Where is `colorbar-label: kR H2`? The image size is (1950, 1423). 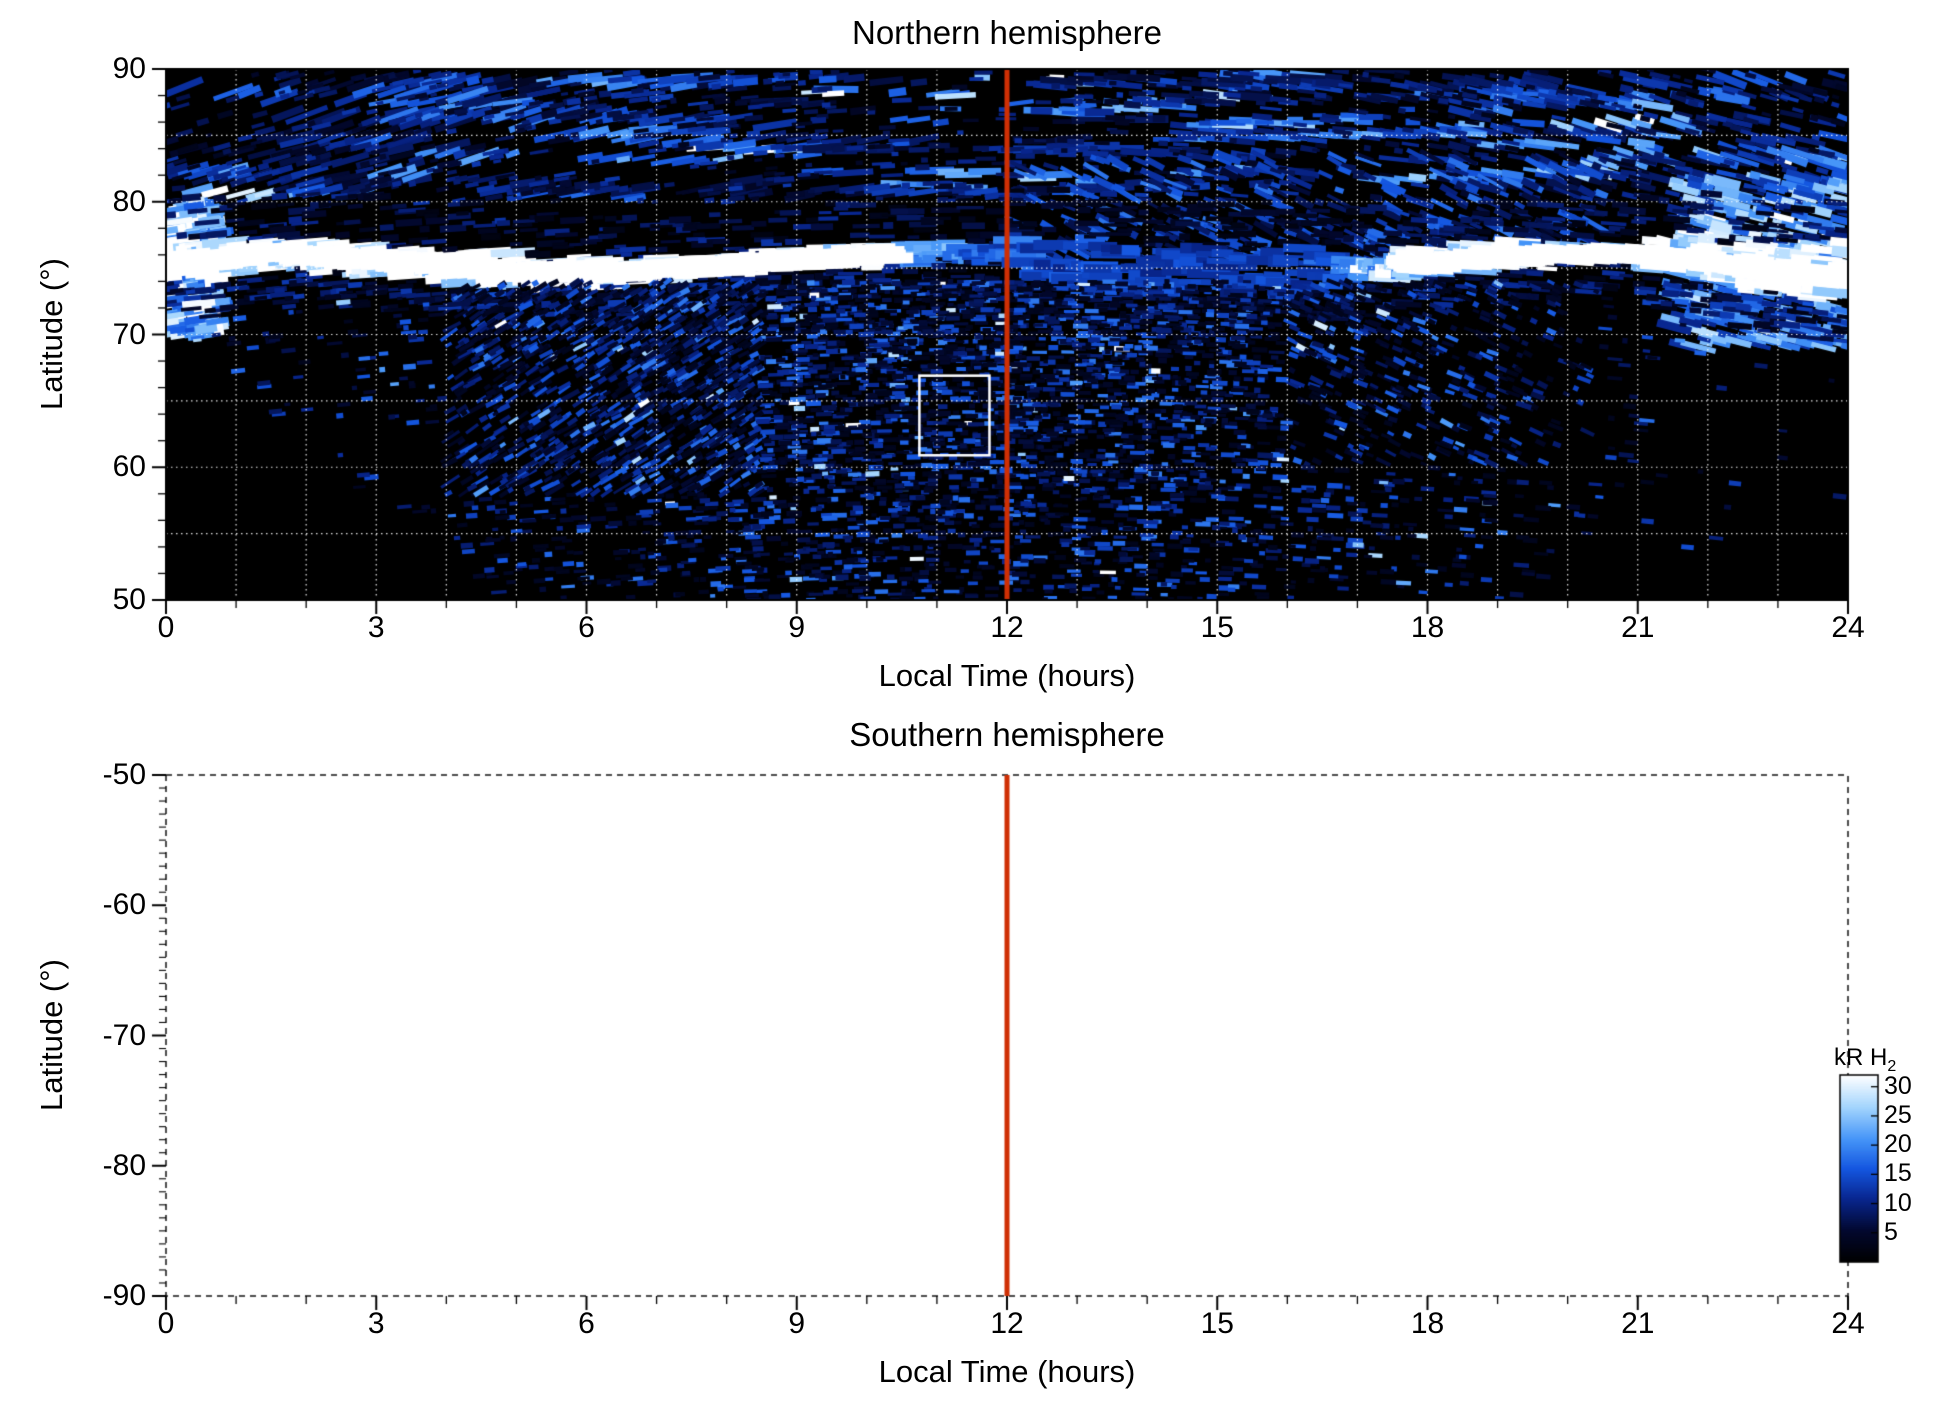
colorbar-label: kR H2 is located at coordinates (1865, 1060).